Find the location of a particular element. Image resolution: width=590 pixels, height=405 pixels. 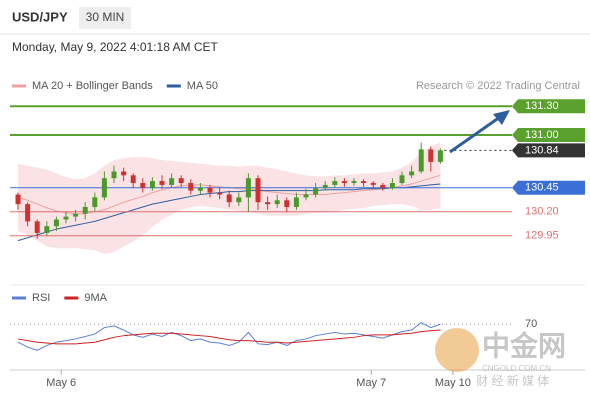

legend-label: MA 50 is located at coordinates (202, 86).